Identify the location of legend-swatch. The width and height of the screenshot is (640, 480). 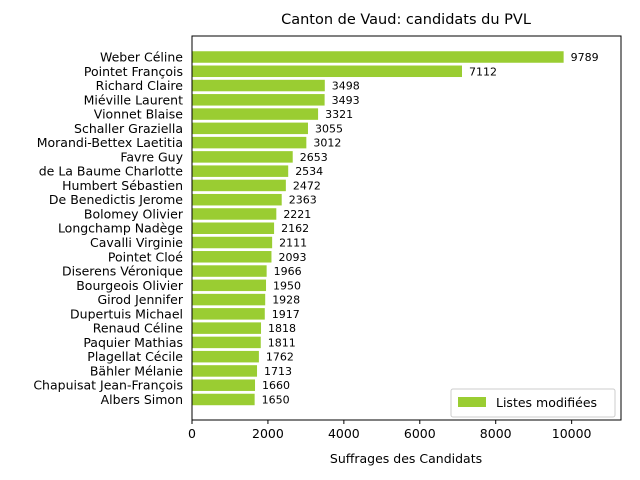
(472, 402).